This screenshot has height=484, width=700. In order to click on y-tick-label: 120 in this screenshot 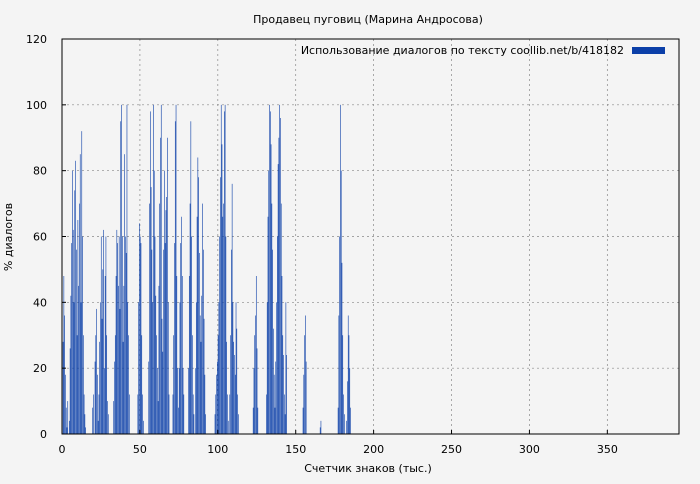, I will do `click(36, 39)`.